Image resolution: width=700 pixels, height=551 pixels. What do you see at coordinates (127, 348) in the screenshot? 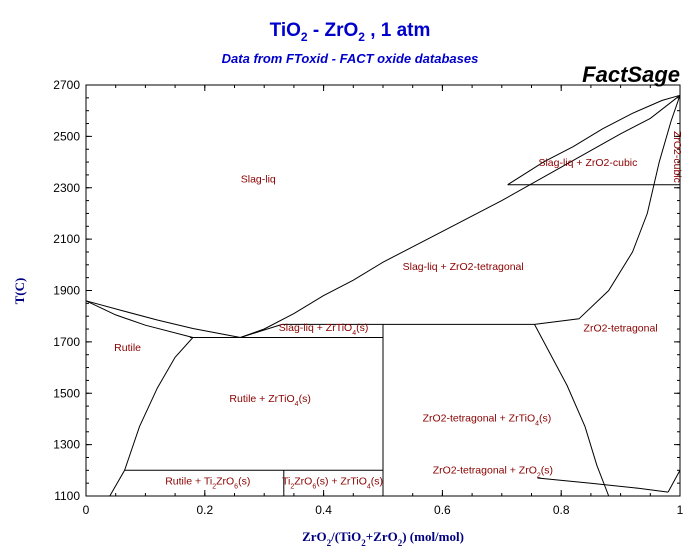
I see `region-label: Rutile` at bounding box center [127, 348].